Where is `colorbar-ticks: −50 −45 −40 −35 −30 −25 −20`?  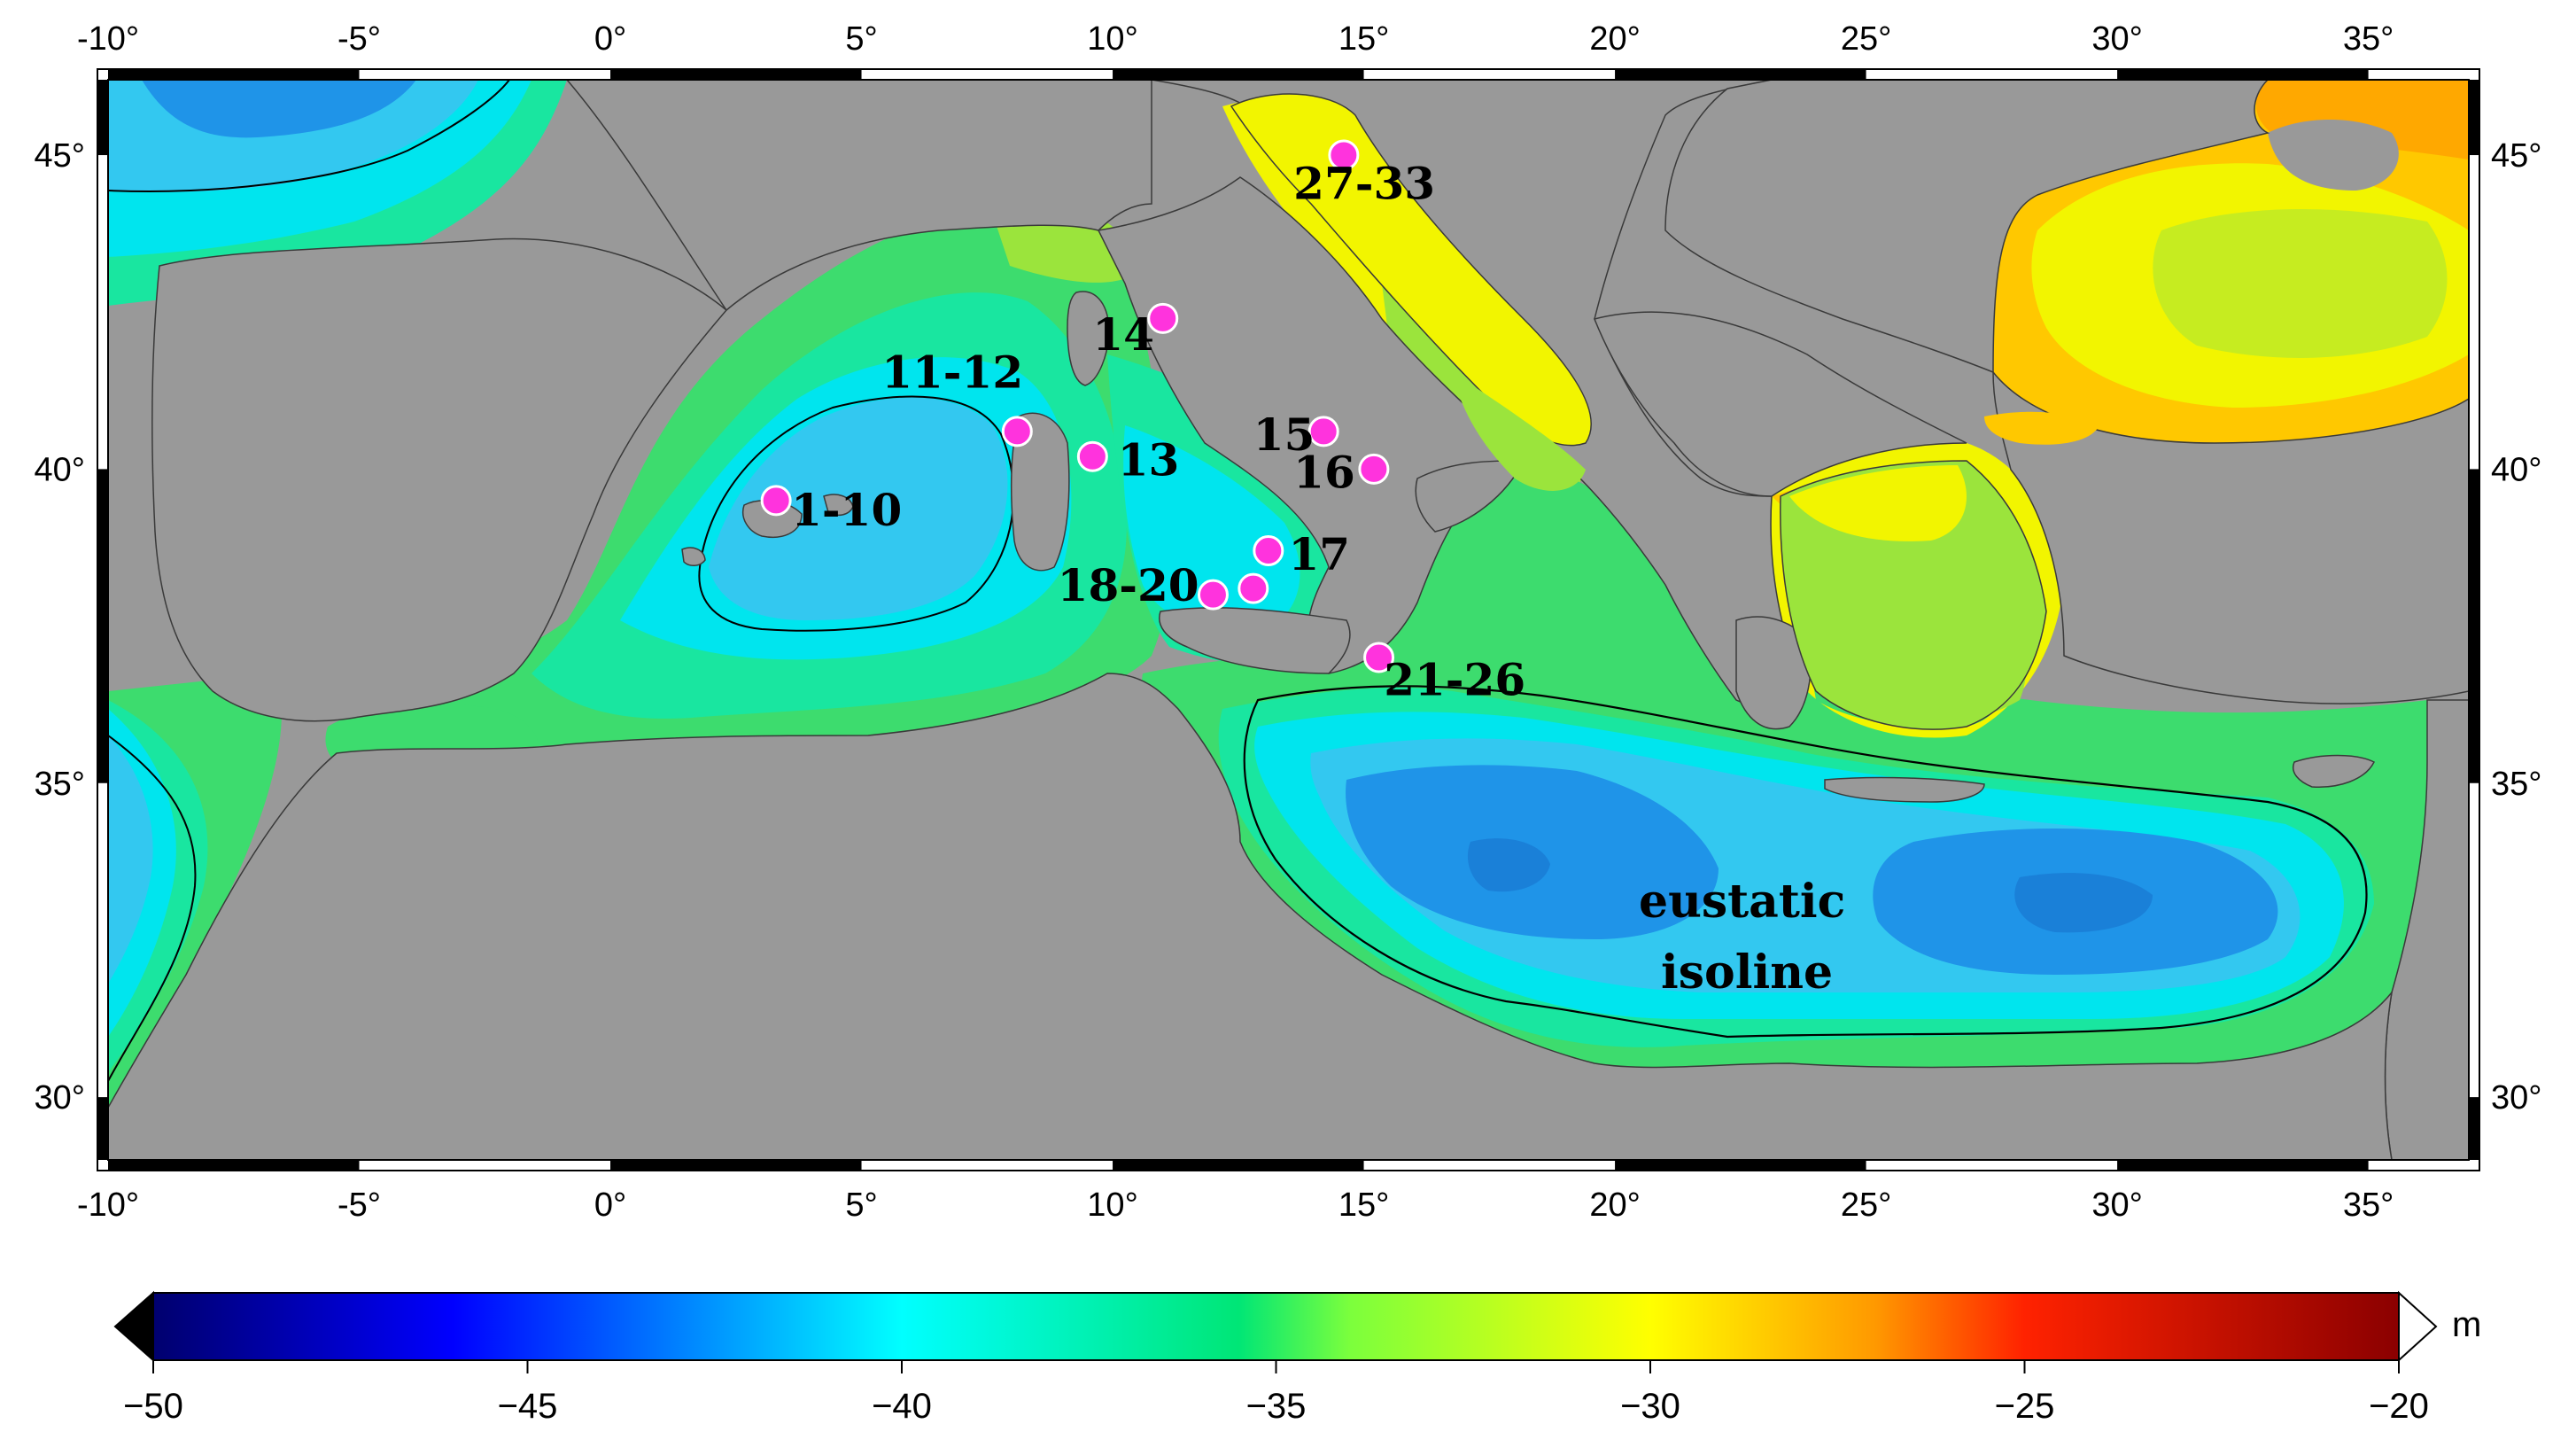 colorbar-ticks: −50 −45 −40 −35 −30 −25 −20 is located at coordinates (1276, 1393).